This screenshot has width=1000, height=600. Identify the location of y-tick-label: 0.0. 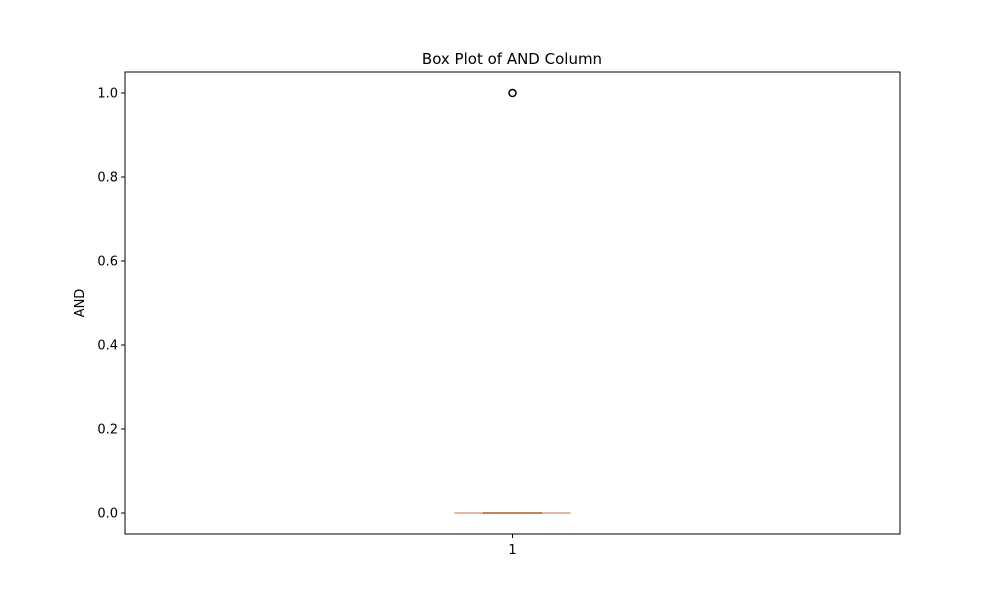
(107, 514).